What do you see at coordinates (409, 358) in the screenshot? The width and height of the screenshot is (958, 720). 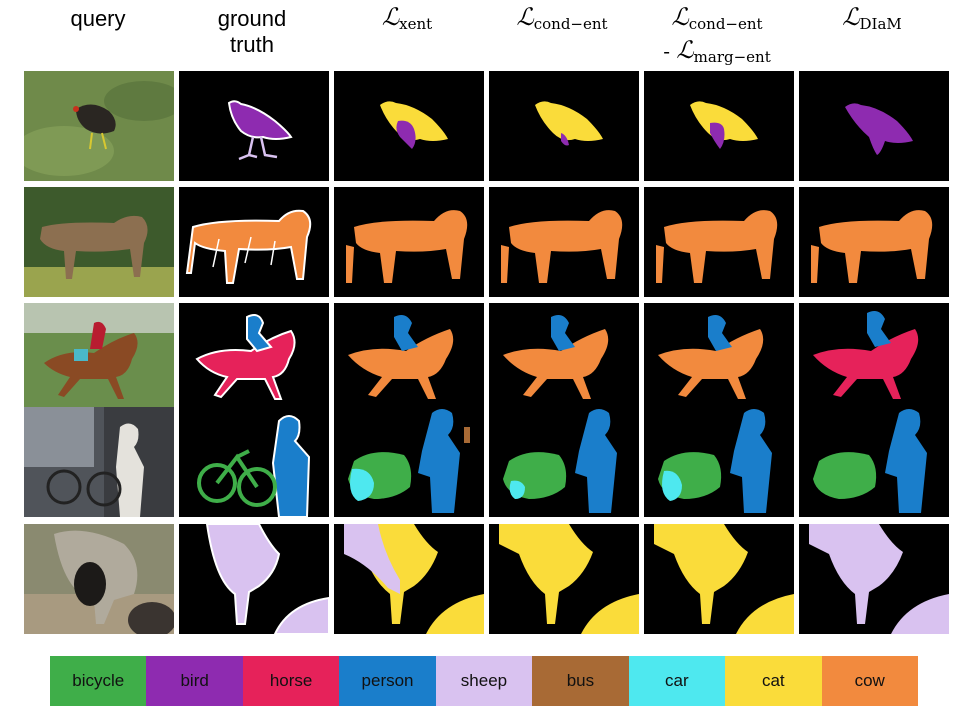 I see `mask-xent-horse` at bounding box center [409, 358].